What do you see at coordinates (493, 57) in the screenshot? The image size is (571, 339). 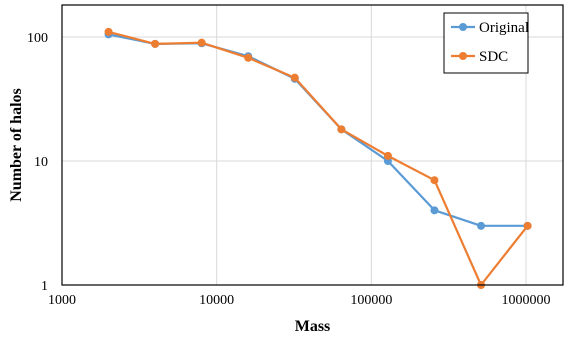 I see `legend-label: SDC` at bounding box center [493, 57].